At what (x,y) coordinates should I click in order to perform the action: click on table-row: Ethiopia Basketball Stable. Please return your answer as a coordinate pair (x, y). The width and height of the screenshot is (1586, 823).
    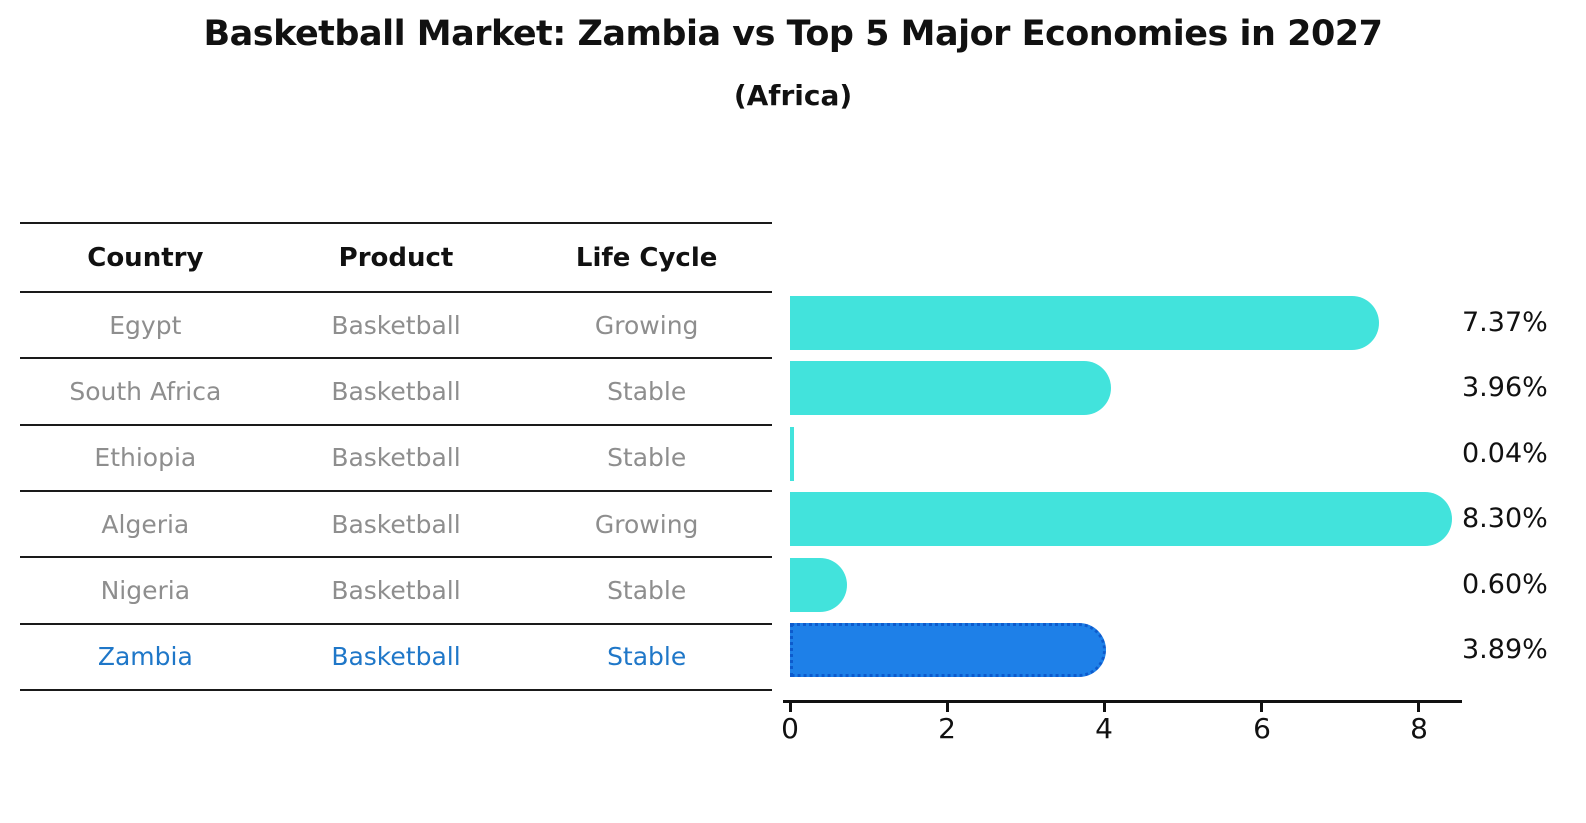
    Looking at the image, I should click on (396, 456).